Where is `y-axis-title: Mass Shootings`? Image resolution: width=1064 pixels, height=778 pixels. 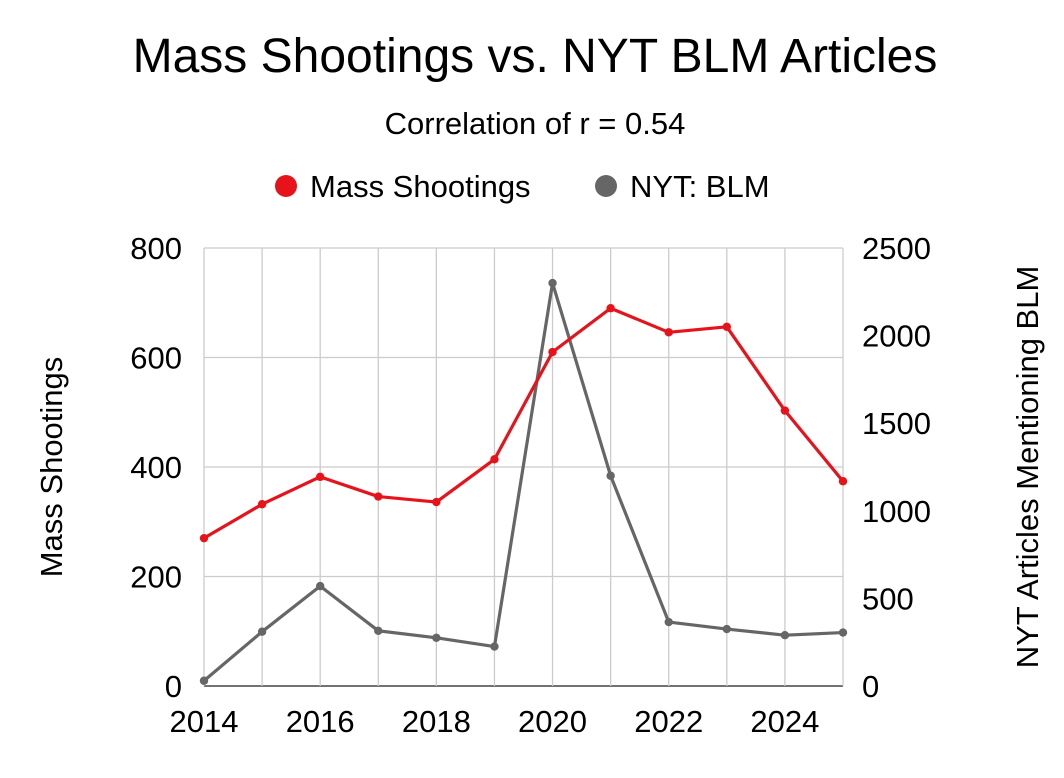
y-axis-title: Mass Shootings is located at coordinates (51, 467).